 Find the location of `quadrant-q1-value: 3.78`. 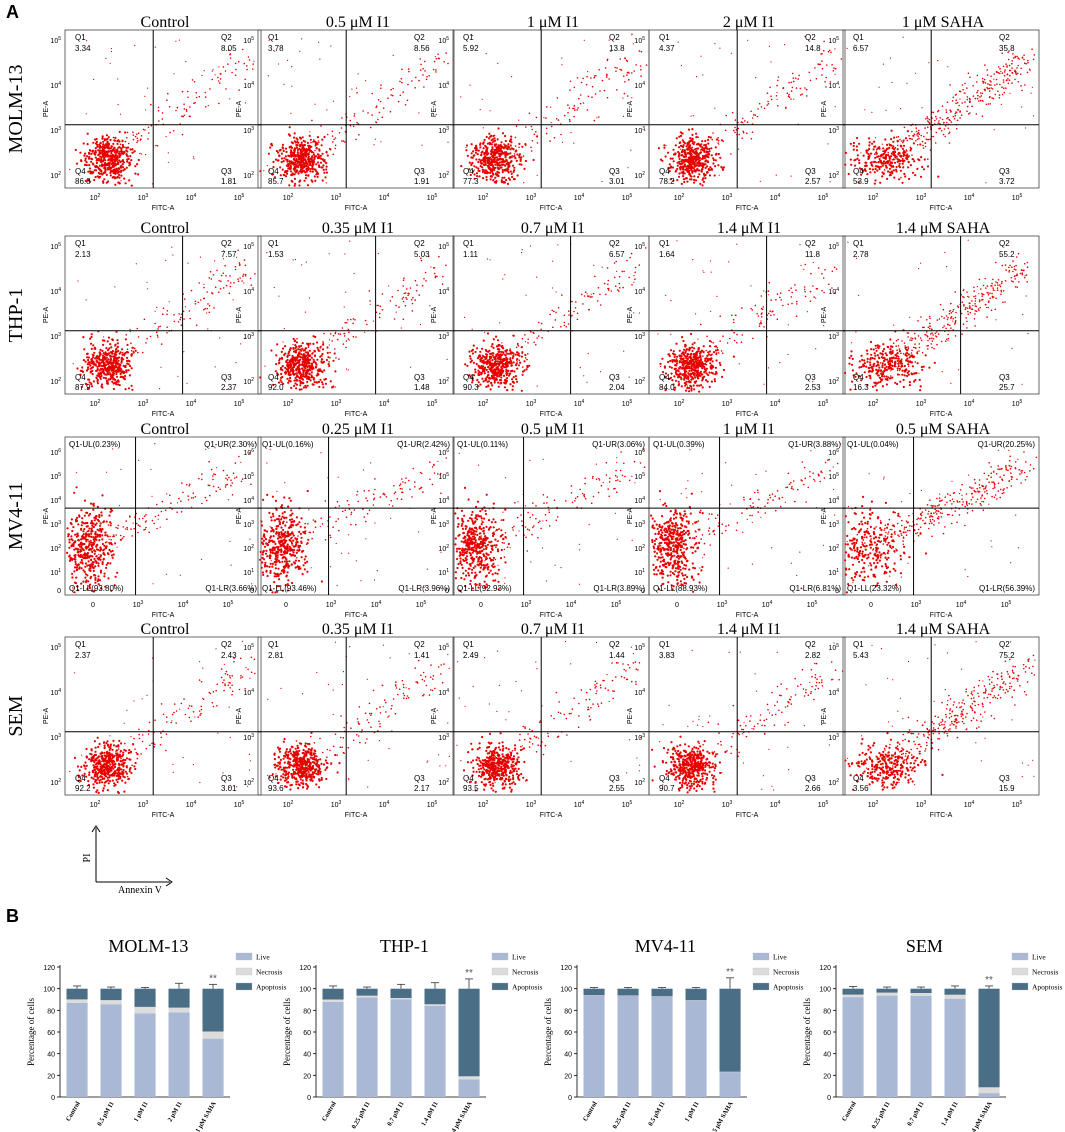

quadrant-q1-value: 3.78 is located at coordinates (276, 48).